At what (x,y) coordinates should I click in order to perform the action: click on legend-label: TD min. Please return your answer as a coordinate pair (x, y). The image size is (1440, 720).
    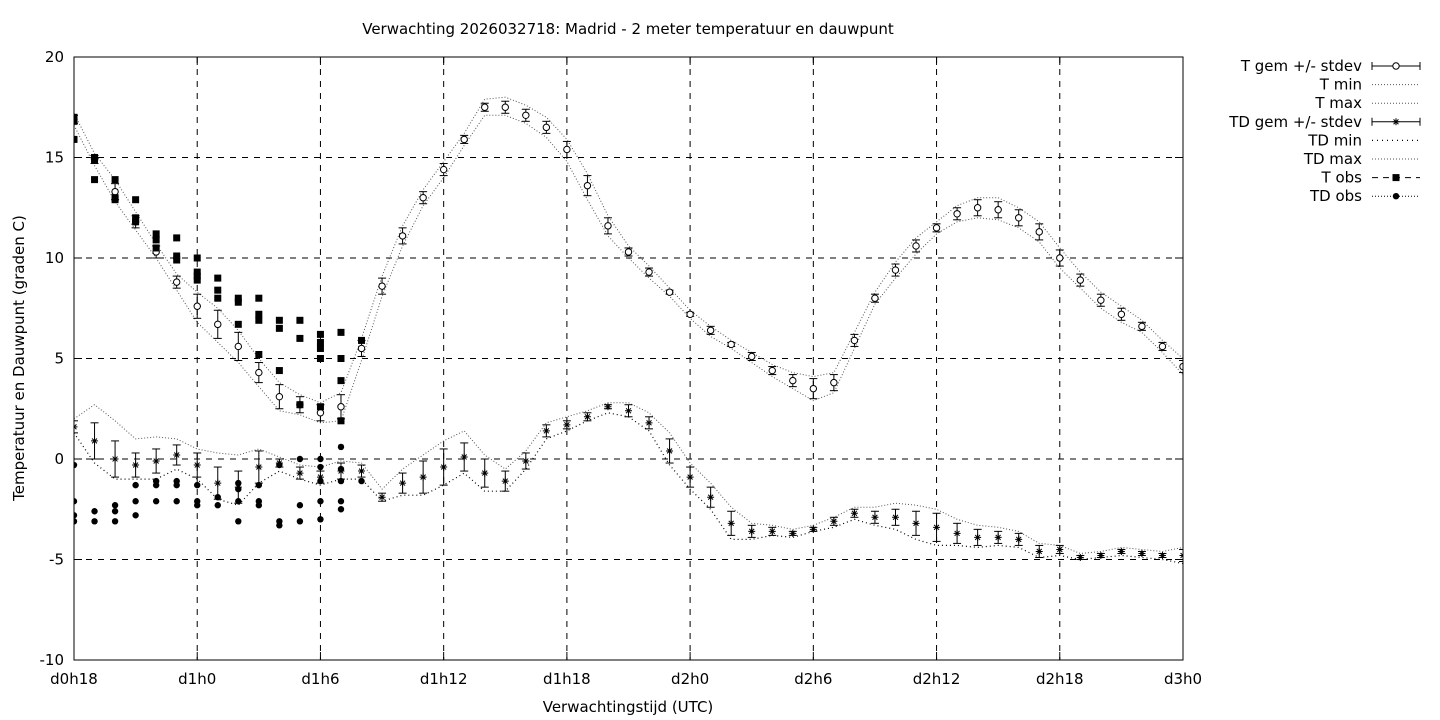
    Looking at the image, I should click on (1334, 140).